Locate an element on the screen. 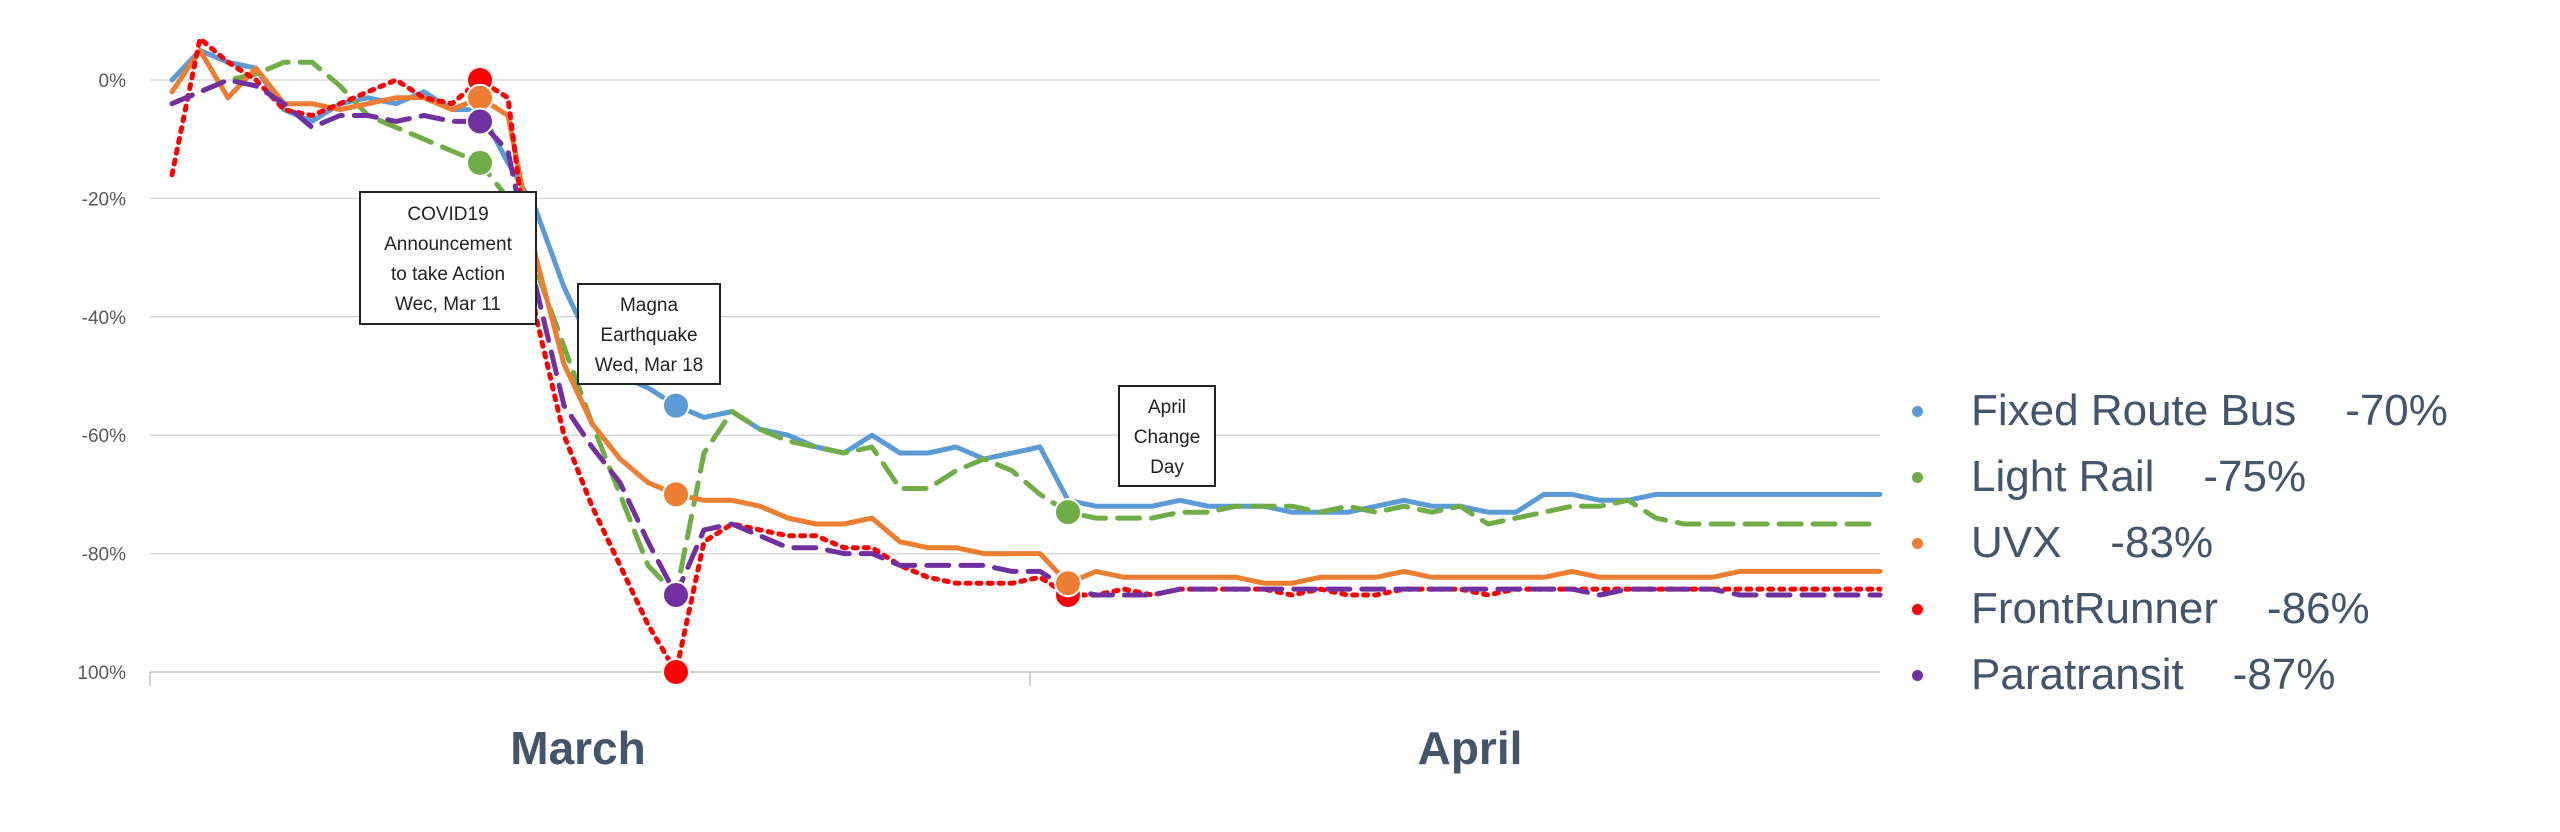 Image resolution: width=2560 pixels, height=832 pixels. legend-series-change: -70% is located at coordinates (2396, 410).